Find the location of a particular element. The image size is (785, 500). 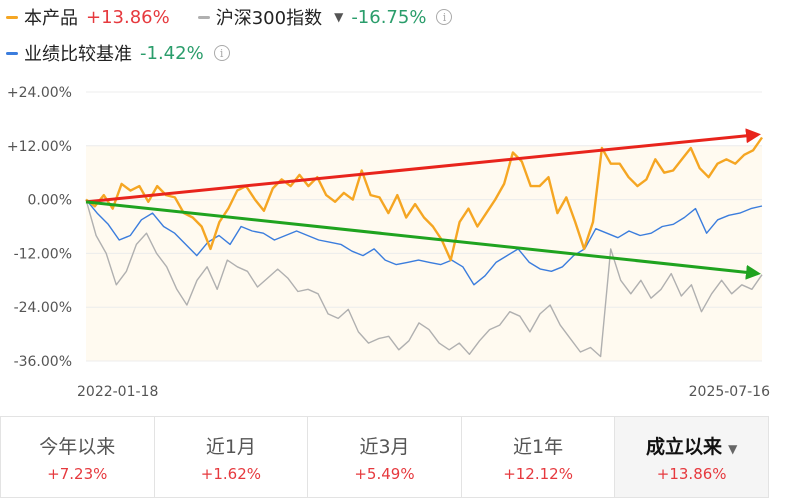

tab-value: +1.62% is located at coordinates (230, 473).